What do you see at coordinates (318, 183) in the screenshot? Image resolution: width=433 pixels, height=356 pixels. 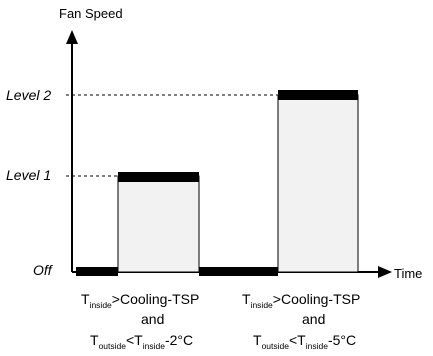 I see `level-2-bar` at bounding box center [318, 183].